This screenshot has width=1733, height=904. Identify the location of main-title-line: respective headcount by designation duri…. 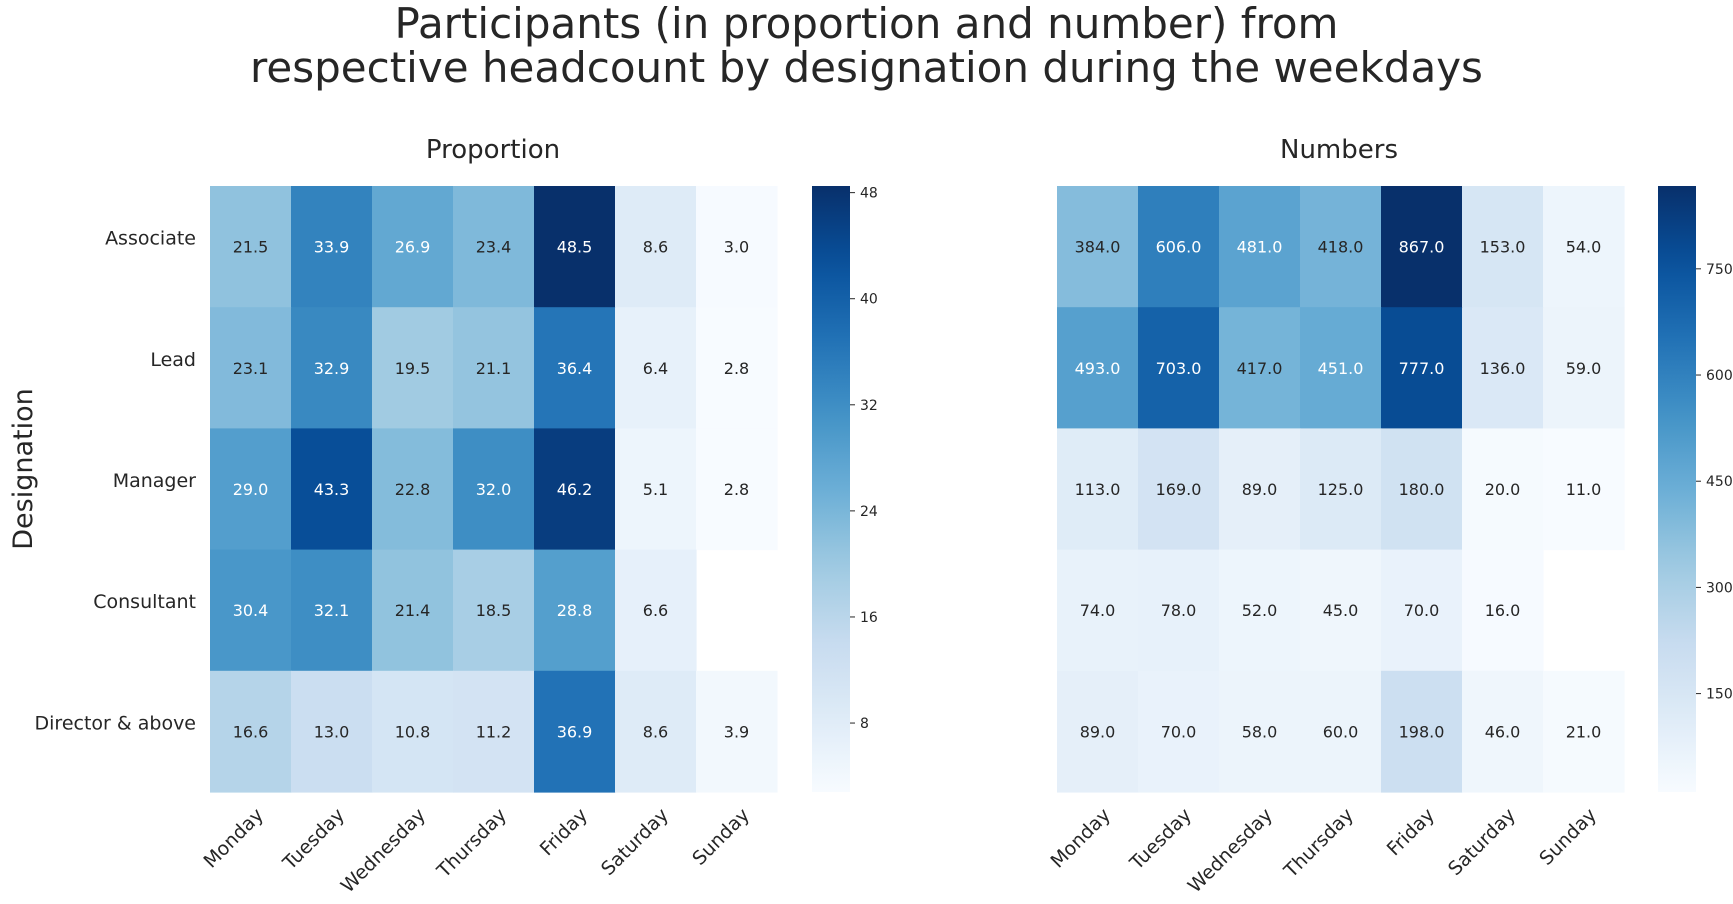
(866, 67).